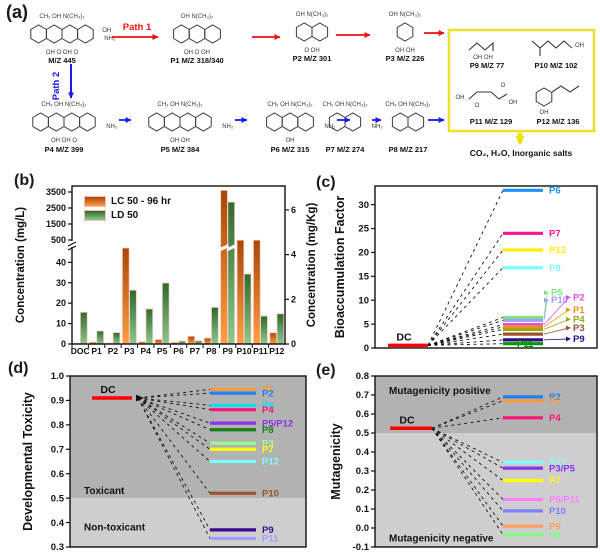  Describe the element at coordinates (58, 240) in the screenshot. I see `svg-text: 500` at that location.